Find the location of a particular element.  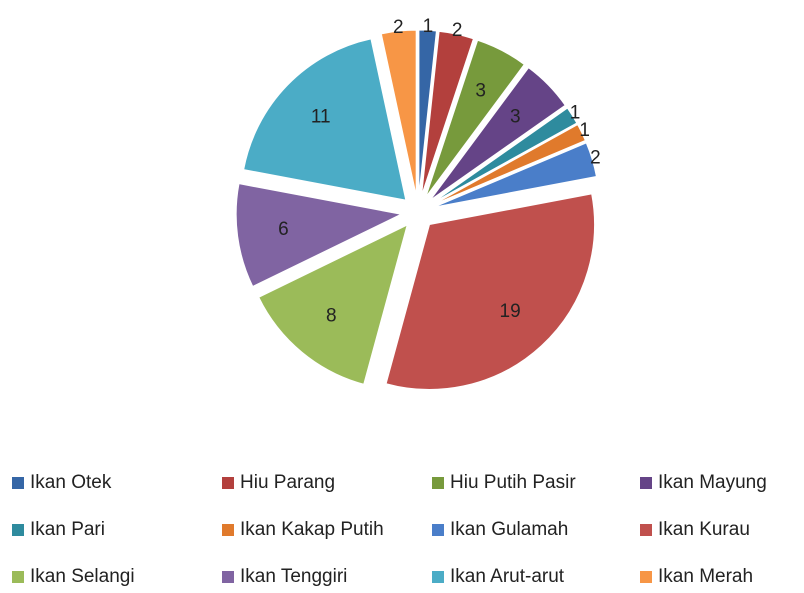

legend-label: Ikan Arut-arut is located at coordinates (507, 576).